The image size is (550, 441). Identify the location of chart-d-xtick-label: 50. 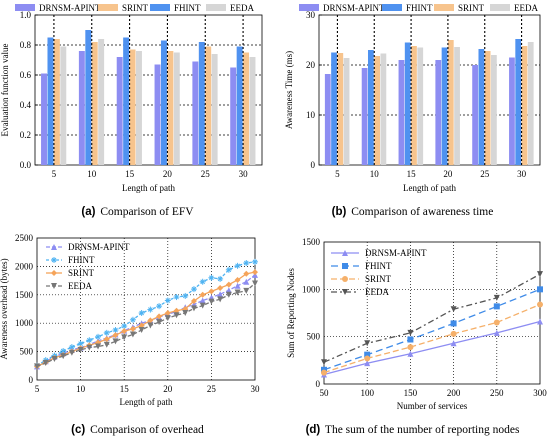
(325, 393).